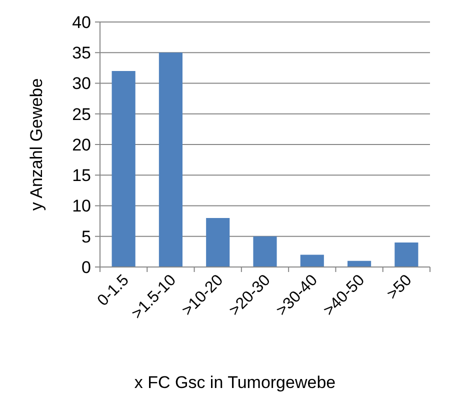 The image size is (456, 400). I want to click on y-tick-label: 10, so click(81, 206).